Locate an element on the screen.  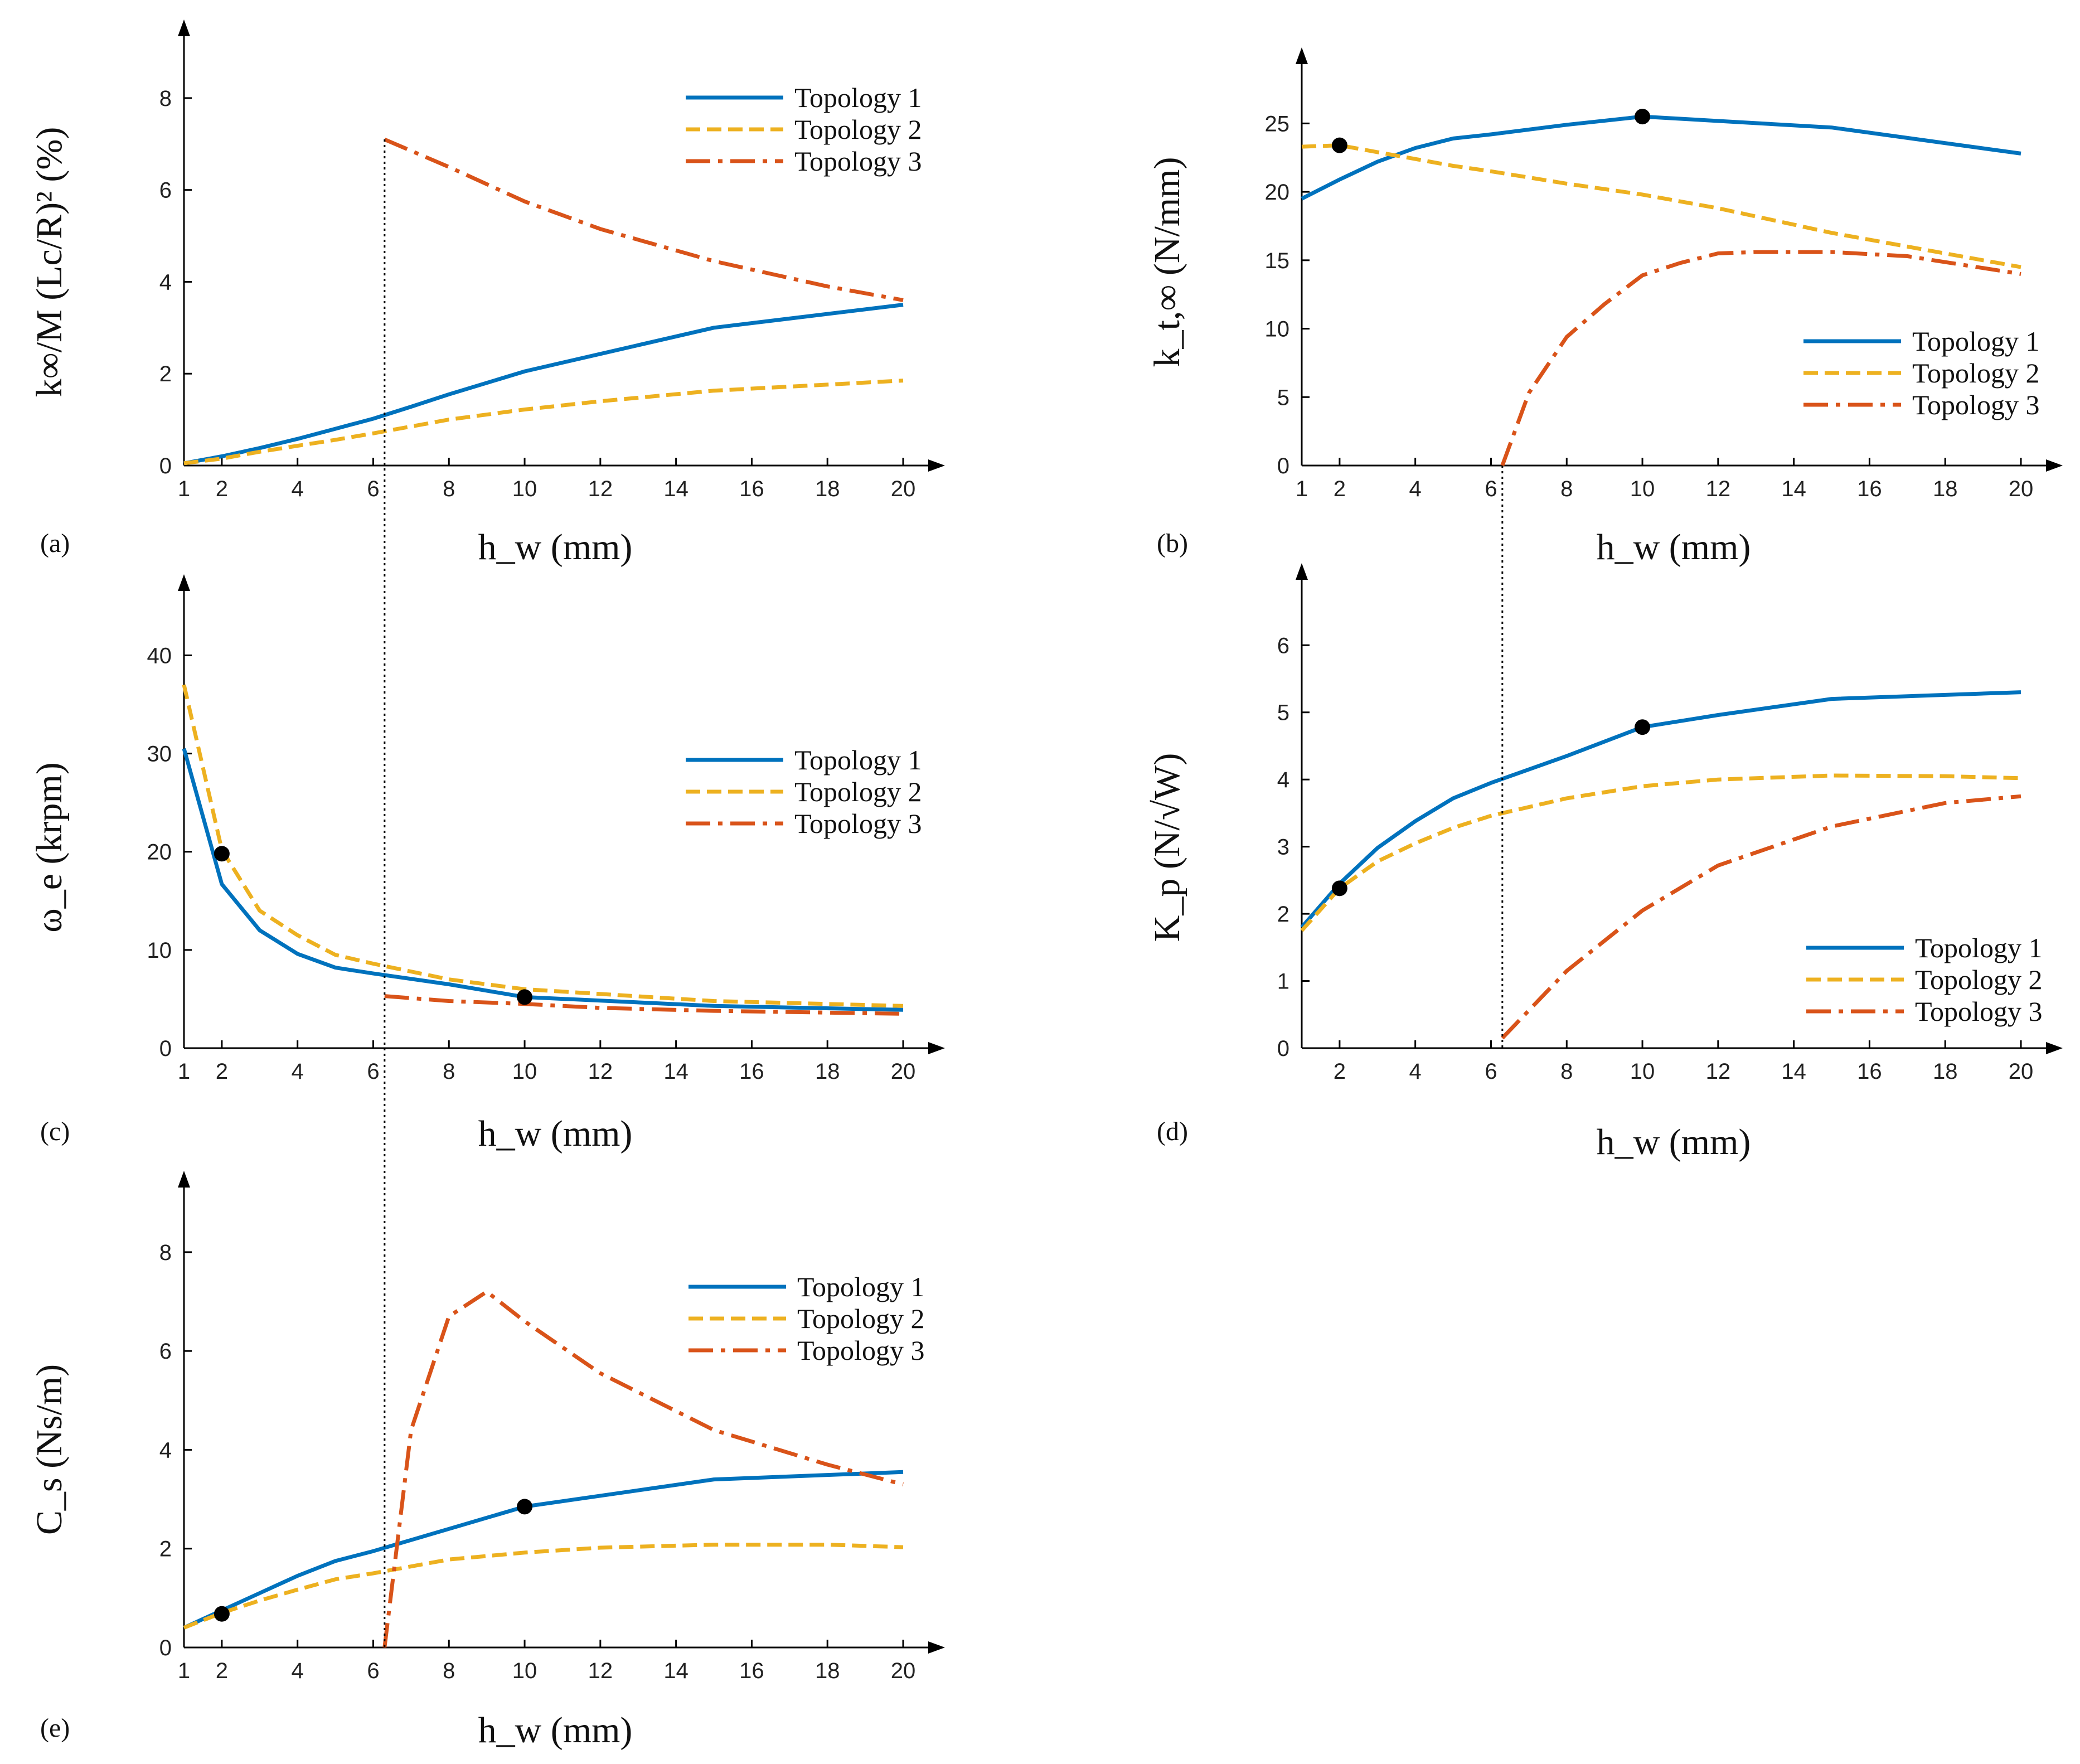
panel-c-ylabel: ω_e (krpm) is located at coordinates (49, 847).